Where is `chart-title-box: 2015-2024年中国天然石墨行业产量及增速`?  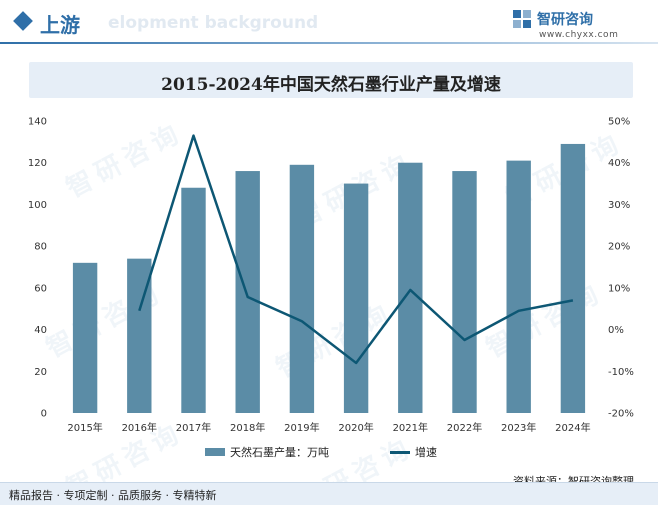
chart-title-box: 2015-2024年中国天然石墨行业产量及增速 is located at coordinates (331, 80).